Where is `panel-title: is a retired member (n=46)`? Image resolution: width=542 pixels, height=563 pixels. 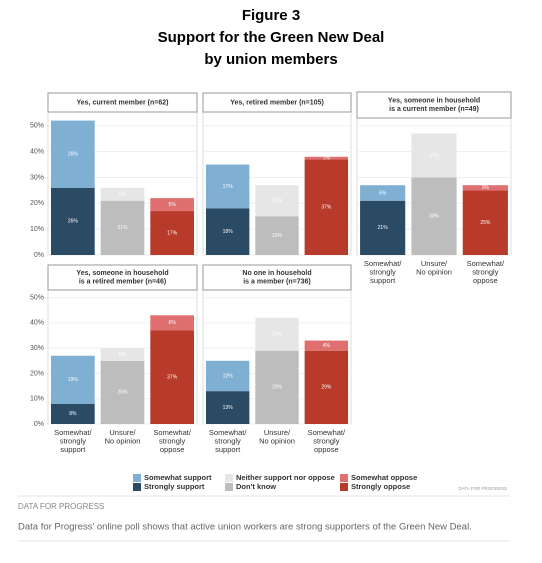 panel-title: is a retired member (n=46) is located at coordinates (122, 282).